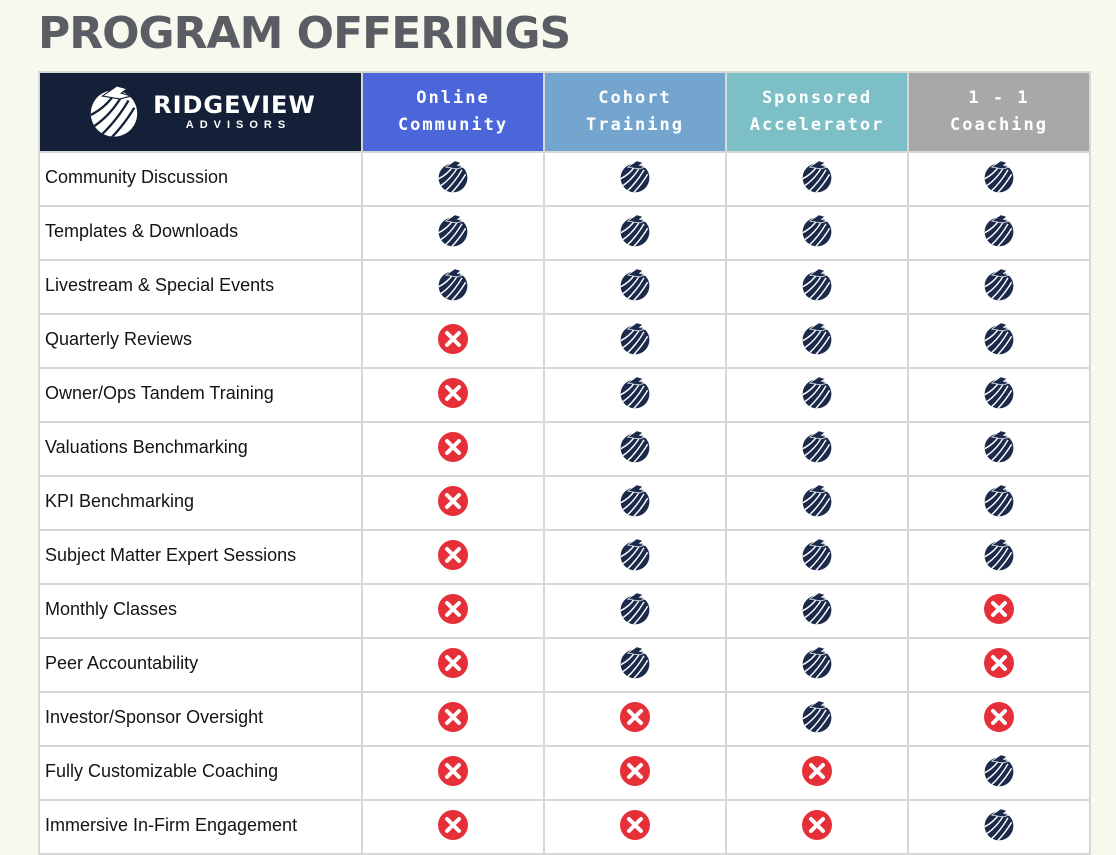  I want to click on column-header-line2: Training, so click(635, 125).